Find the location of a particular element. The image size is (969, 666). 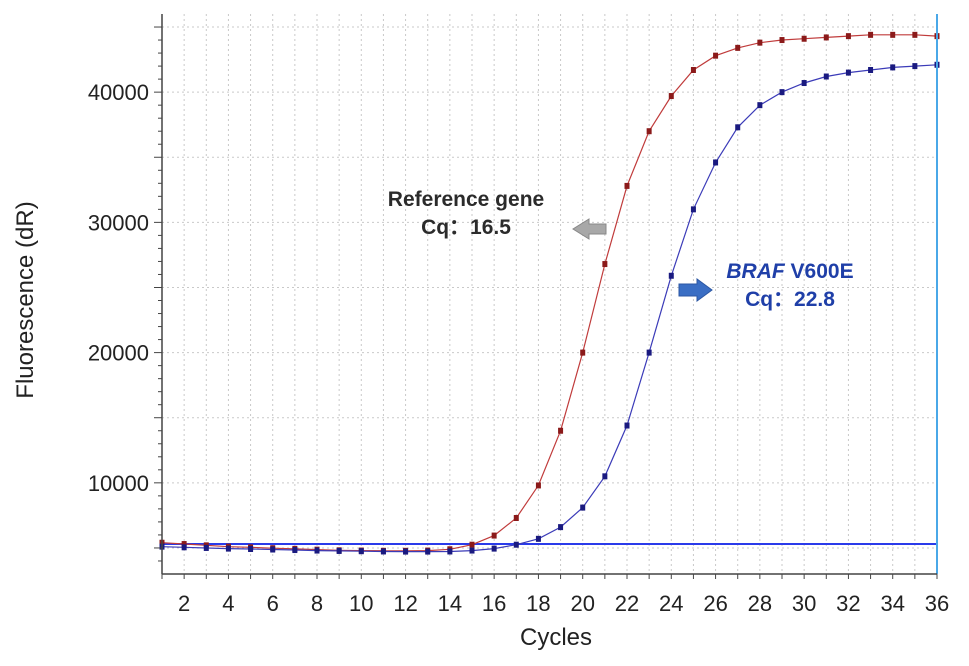

x-tick-label: 16 is located at coordinates (494, 603).